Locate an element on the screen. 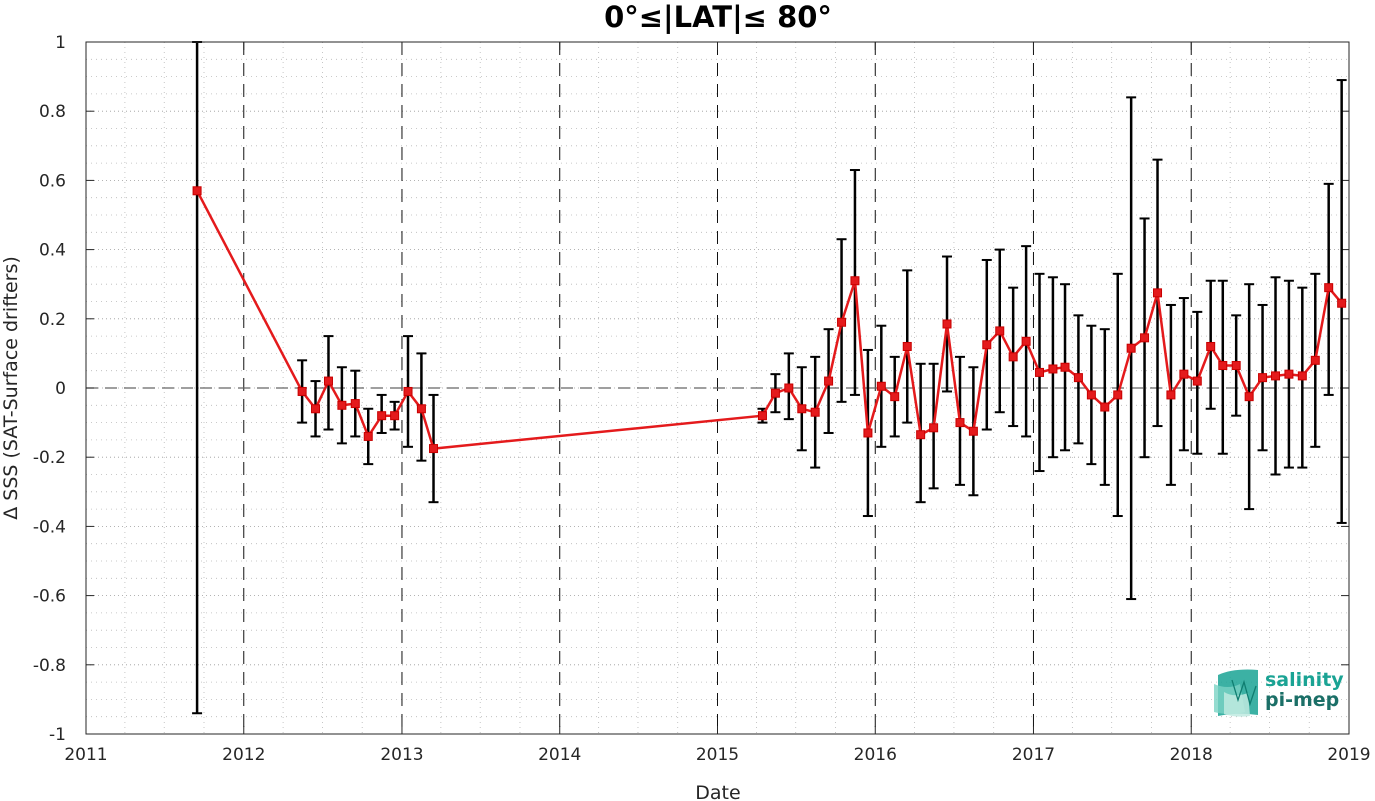 This screenshot has height=801, width=1375. y-tick-label: -0.2 is located at coordinates (49, 458).